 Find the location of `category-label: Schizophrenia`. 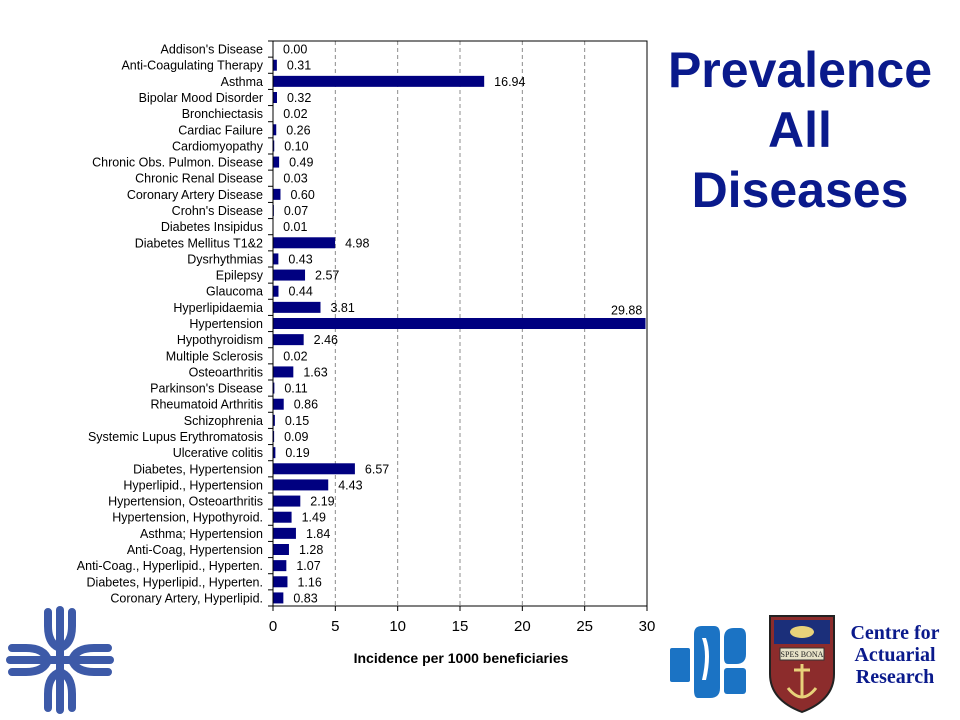

category-label: Schizophrenia is located at coordinates (223, 421).